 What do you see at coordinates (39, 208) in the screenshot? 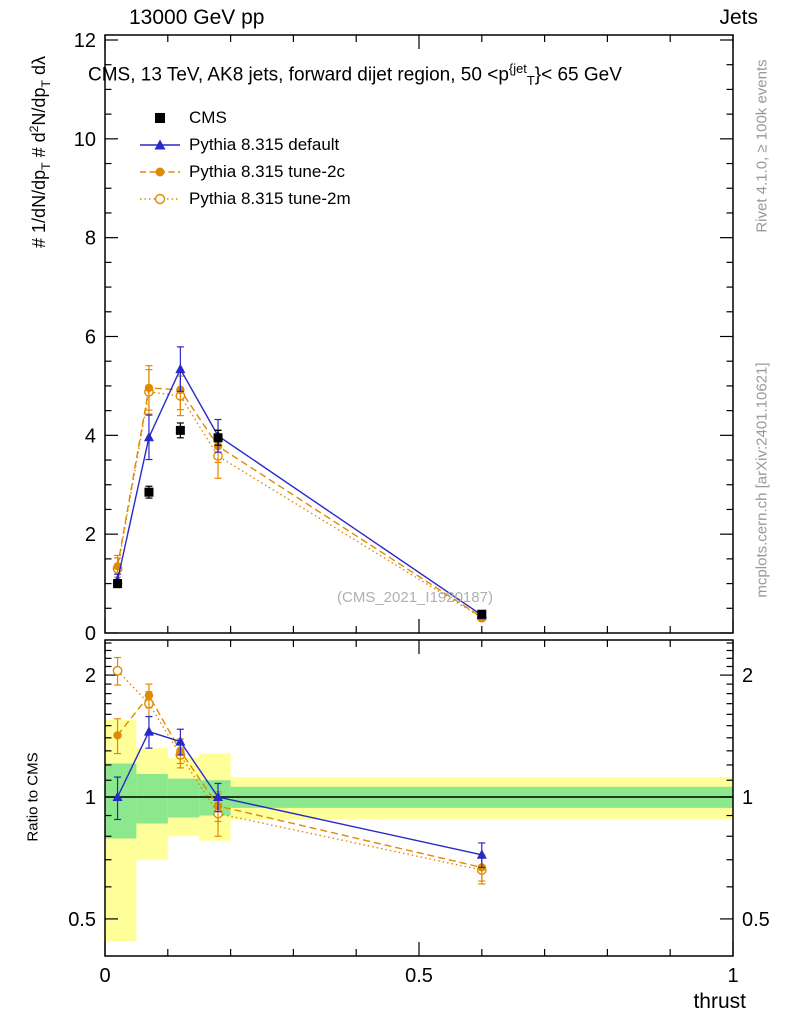
I see `title-text-segment: # 1/dN/dp` at bounding box center [39, 208].